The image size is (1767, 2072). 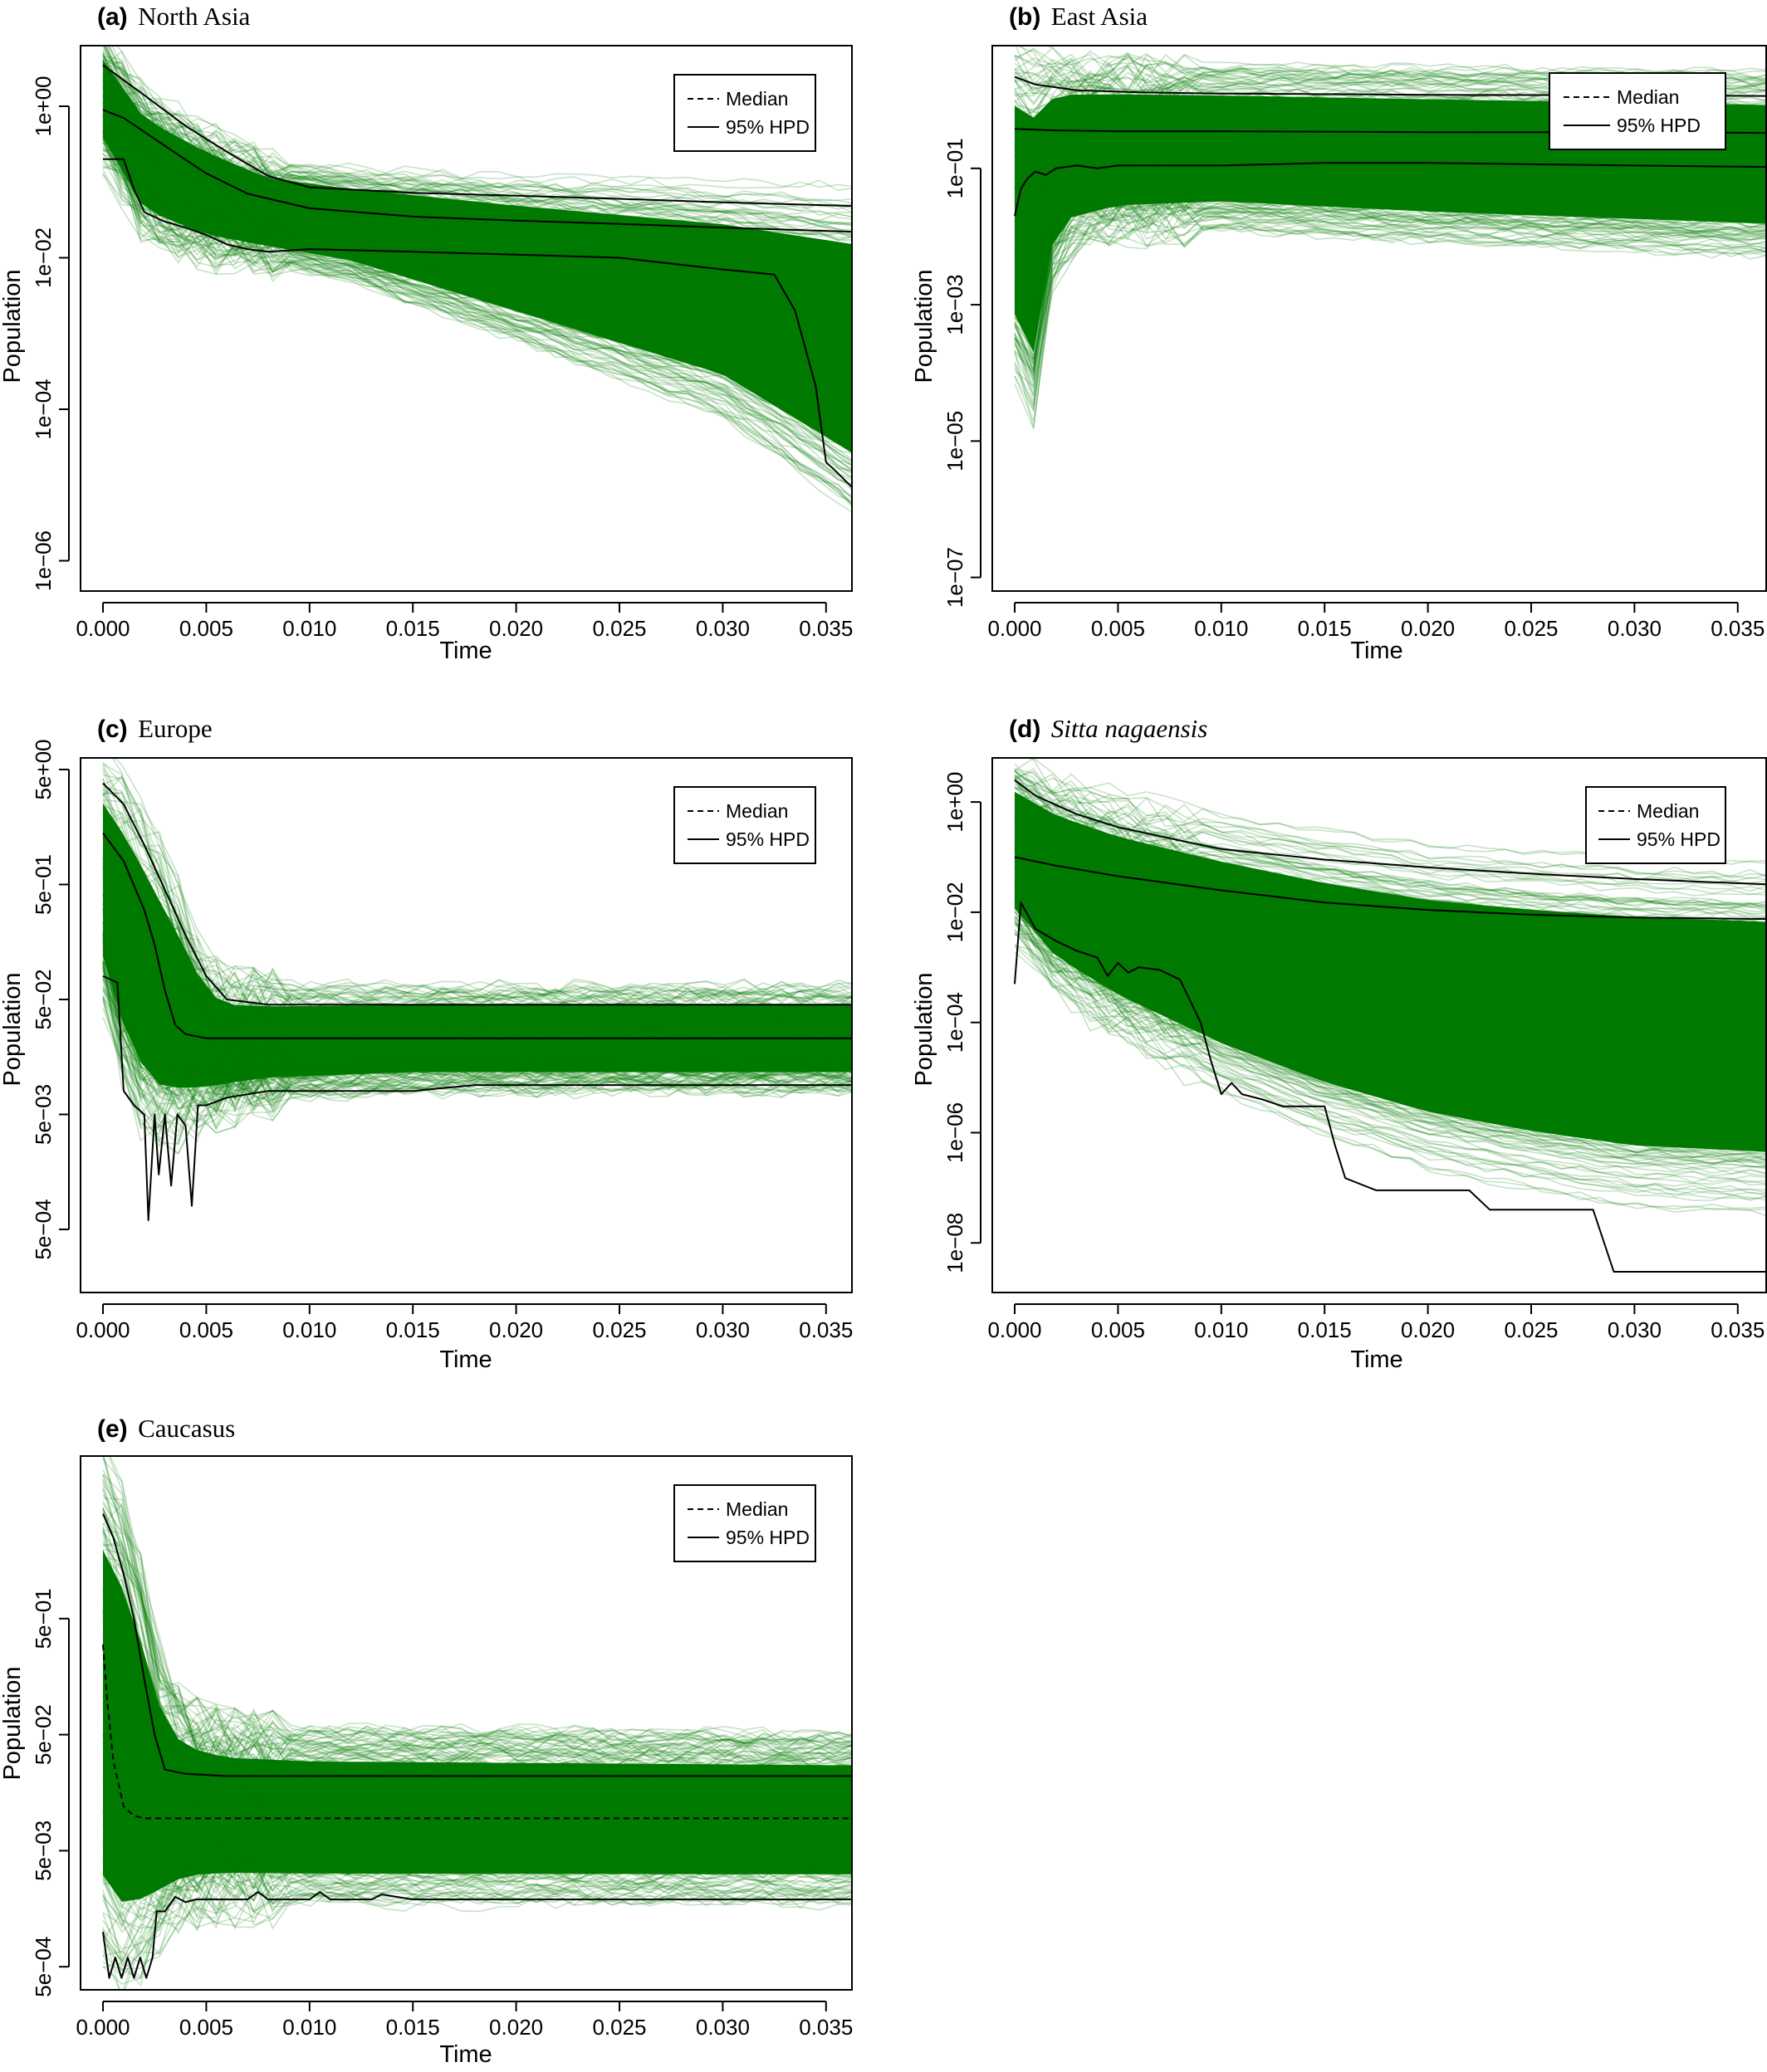 I want to click on panel-e-hpd-upper-line, so click(x=477, y=1645).